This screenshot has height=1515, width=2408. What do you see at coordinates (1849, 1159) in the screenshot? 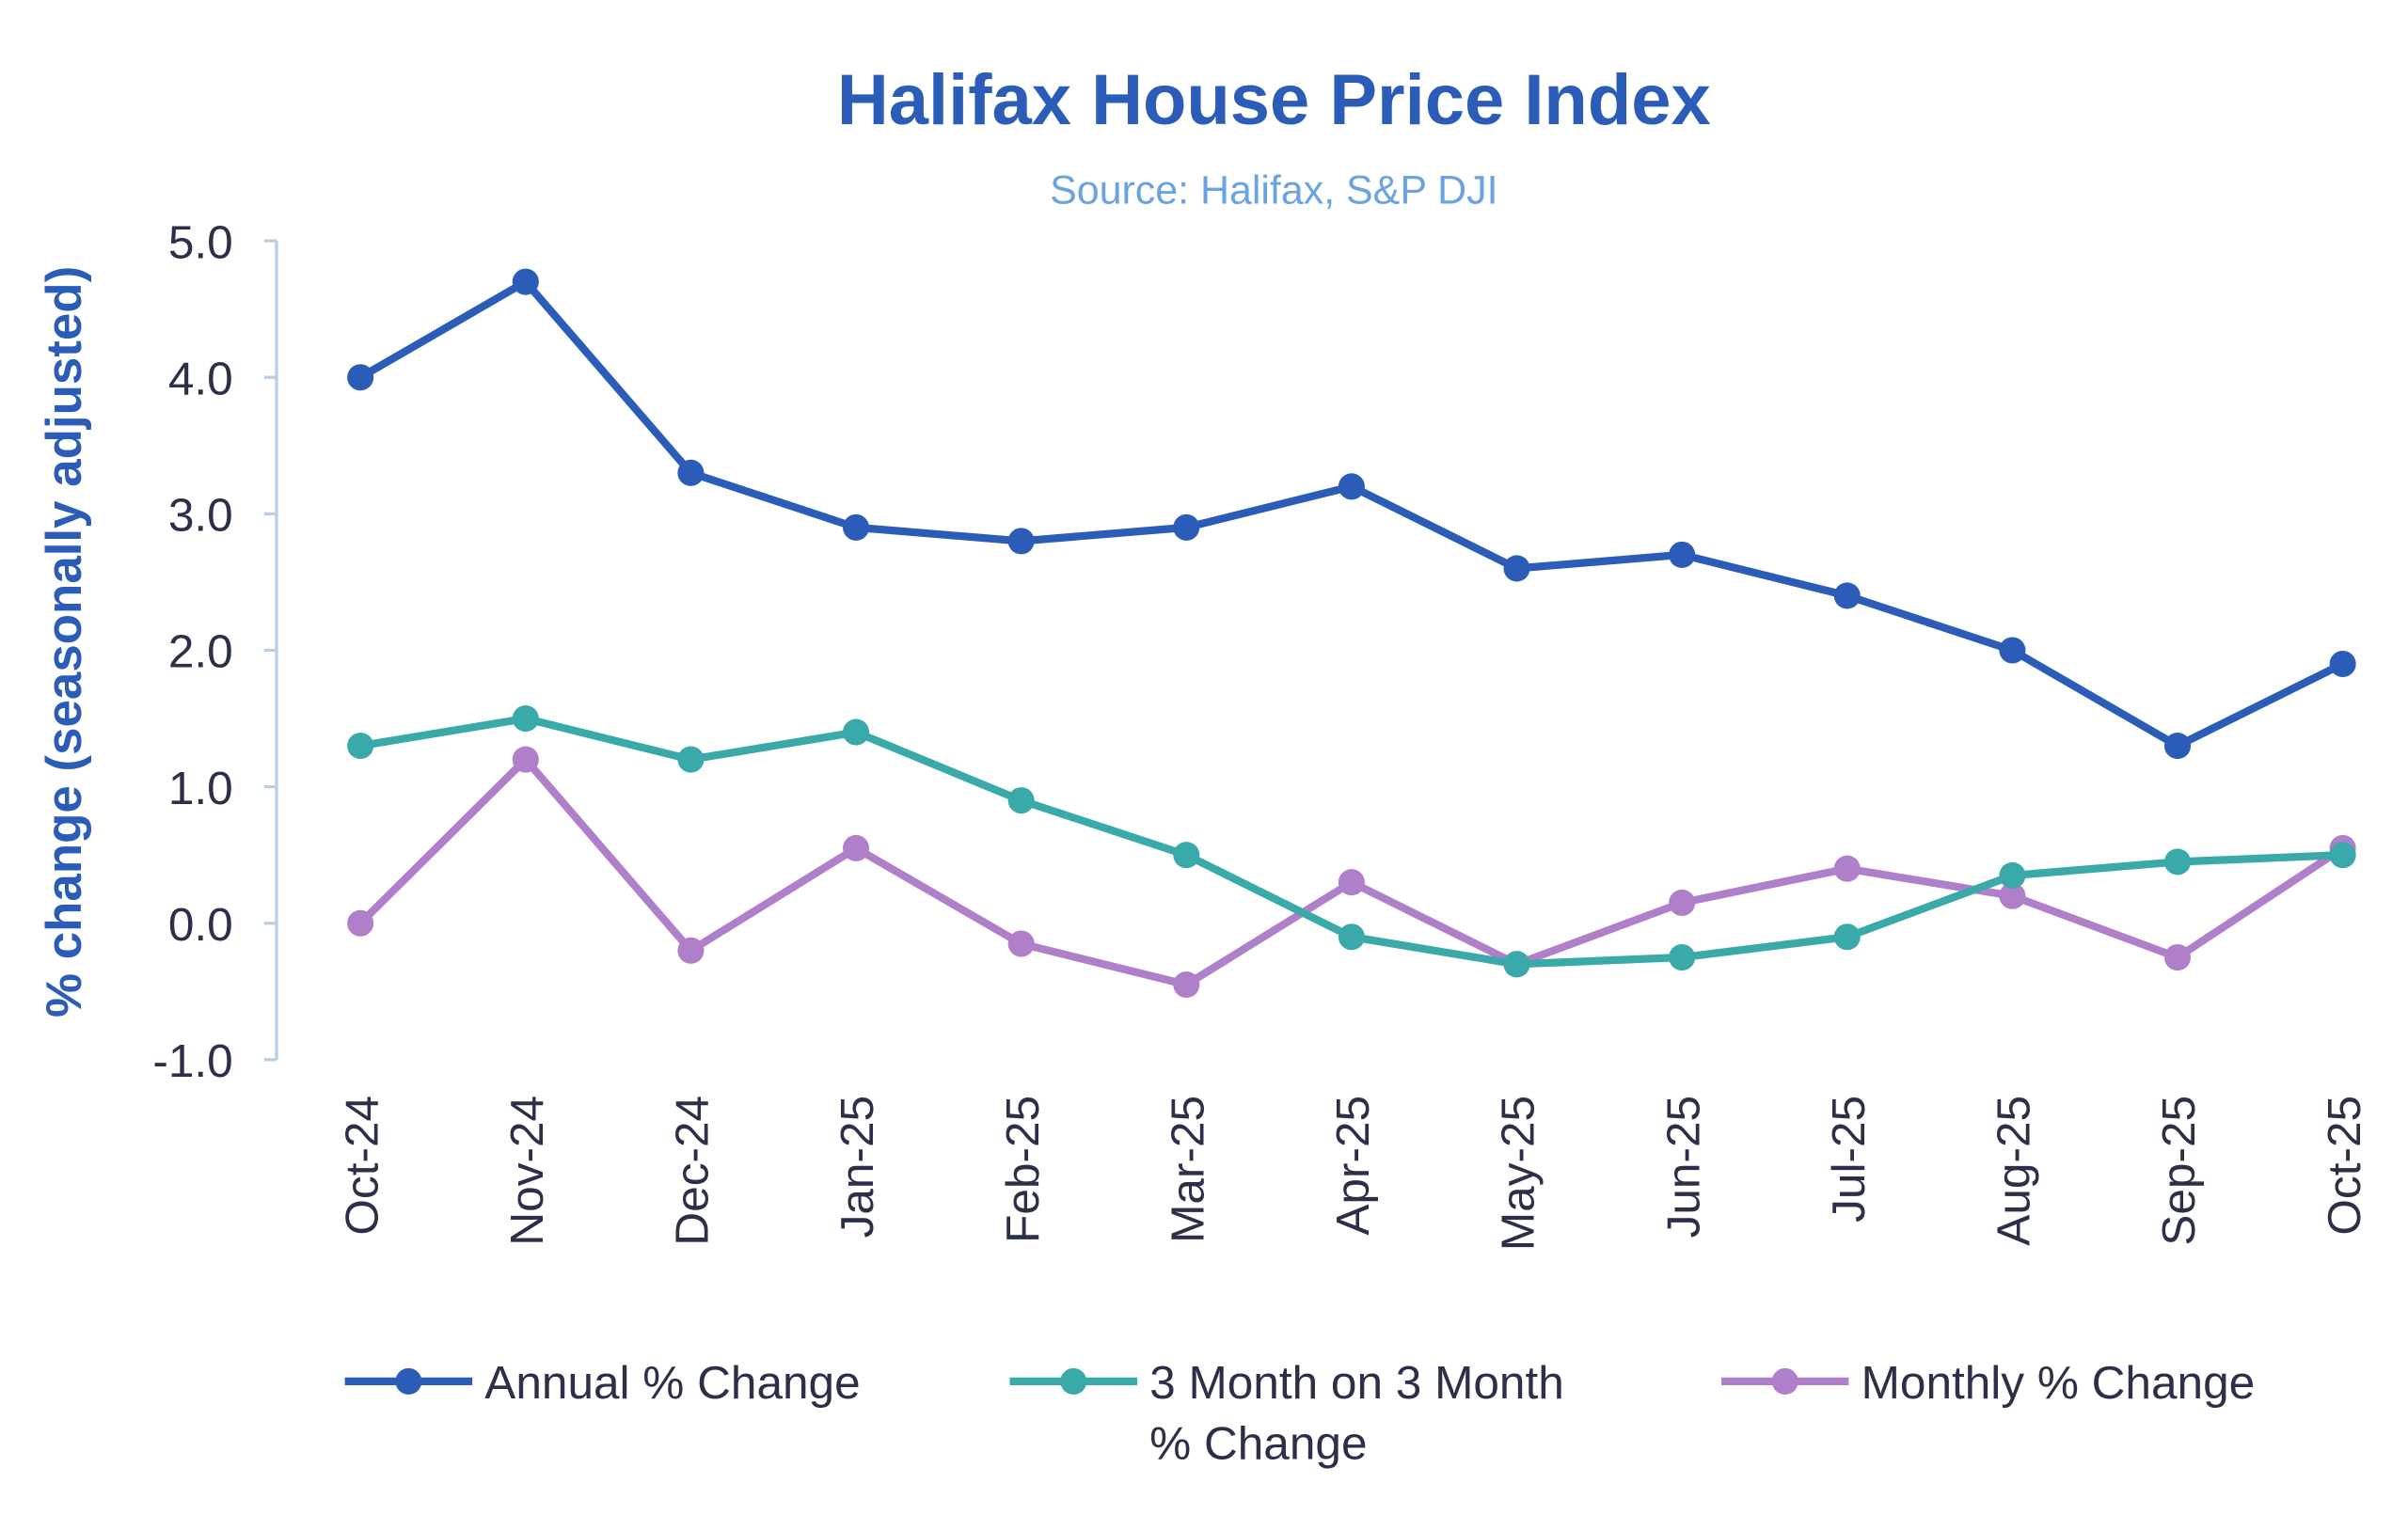
I see `x-tick-label: Jul-25` at bounding box center [1849, 1159].